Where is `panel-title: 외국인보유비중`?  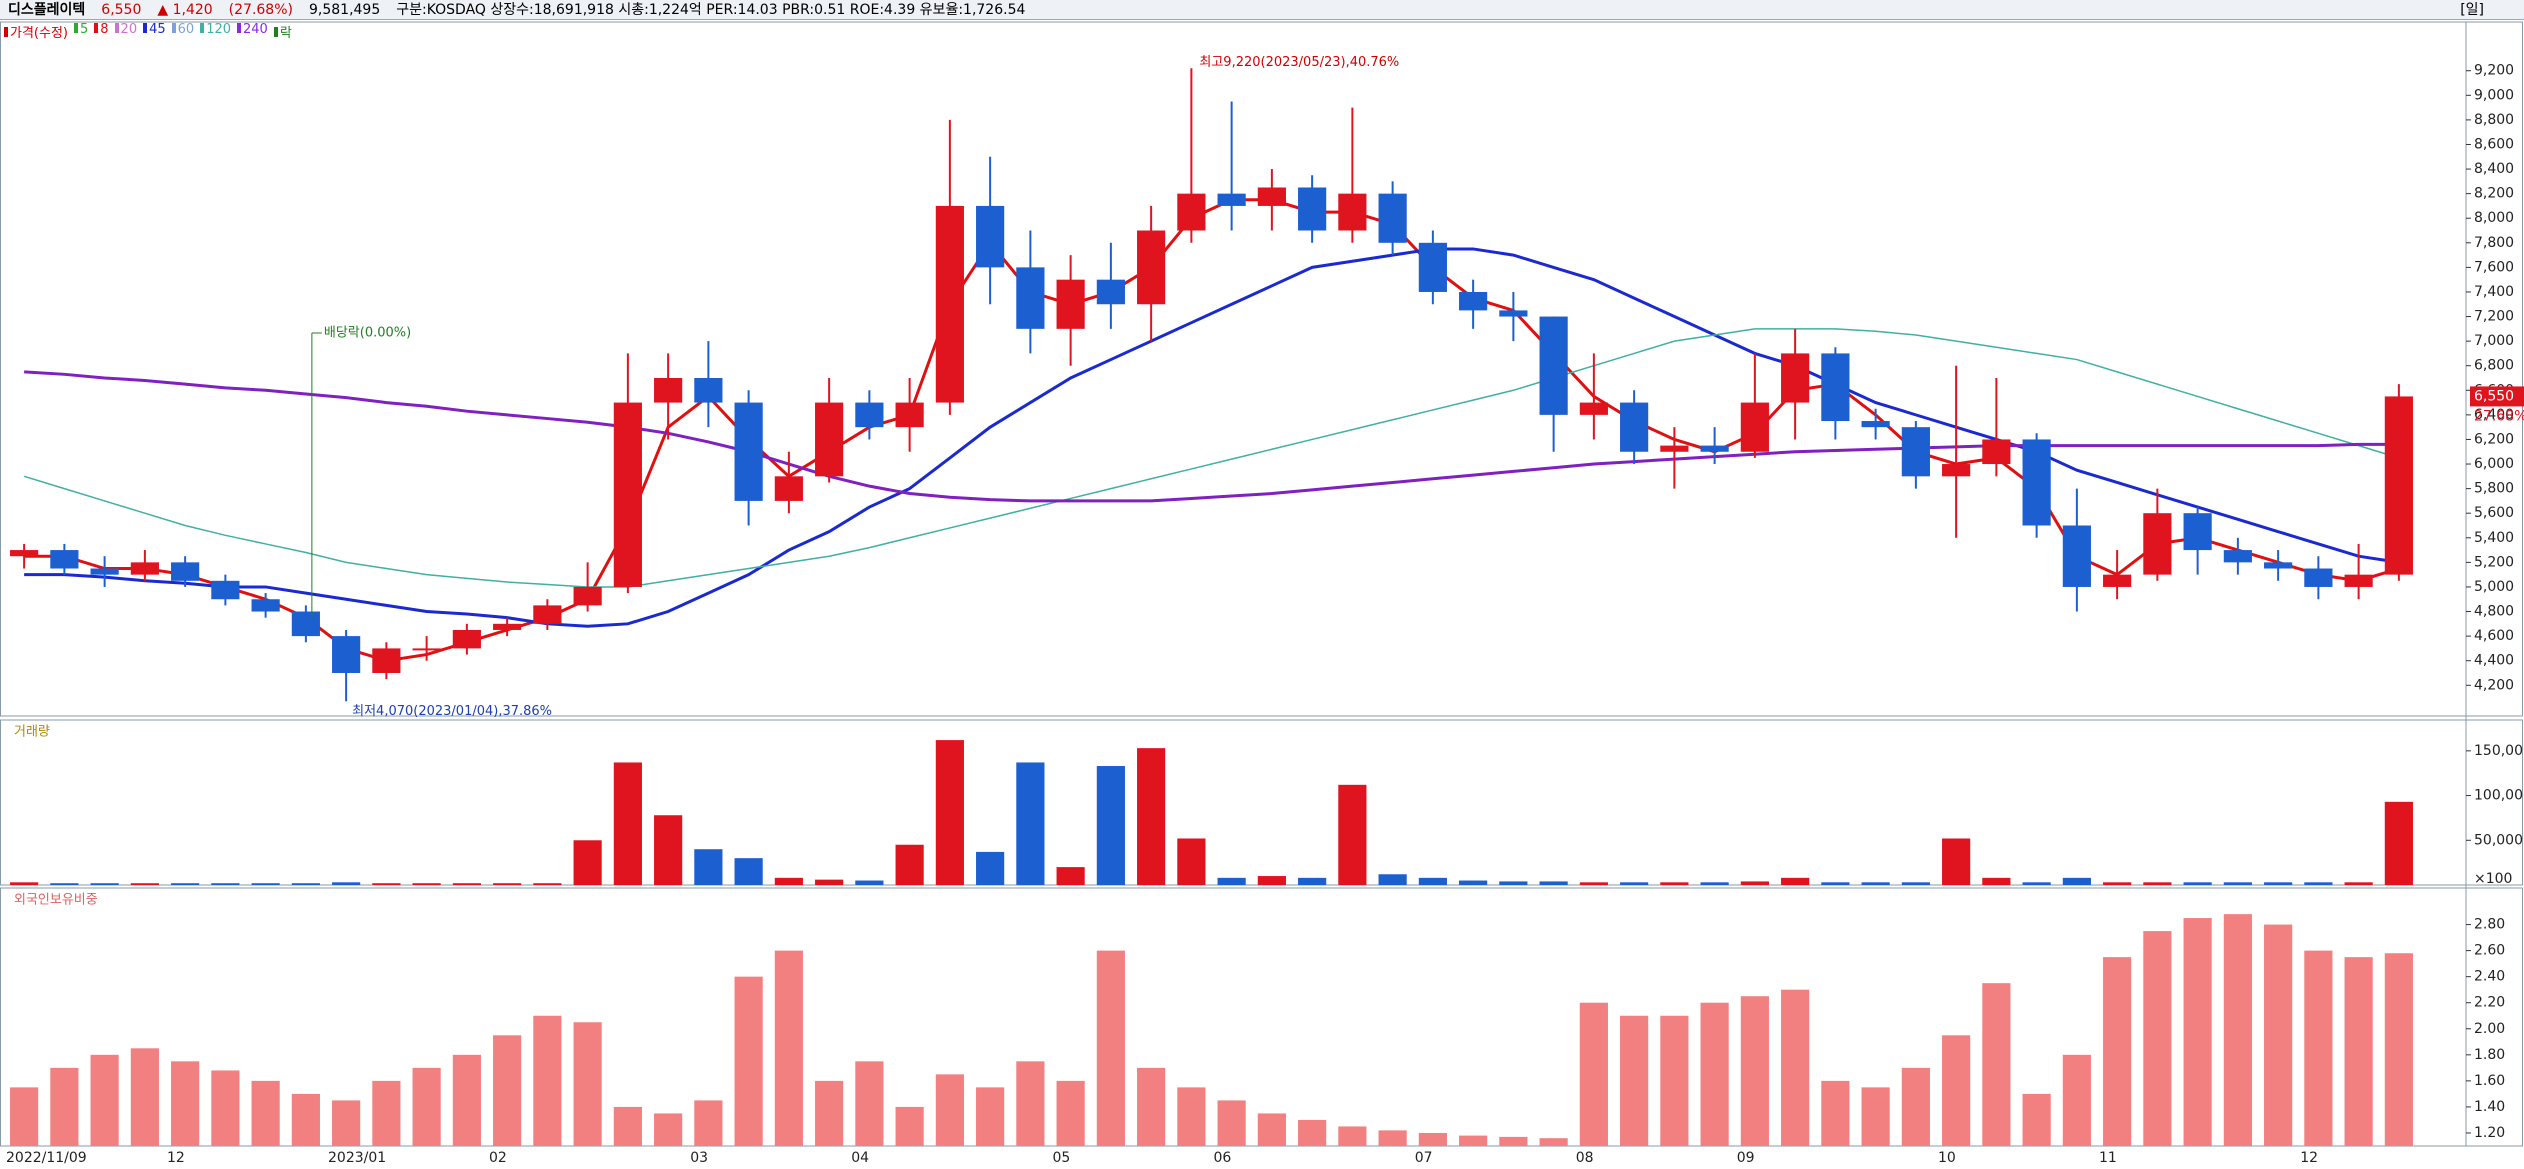
panel-title: 외국인보유비중 is located at coordinates (56, 900).